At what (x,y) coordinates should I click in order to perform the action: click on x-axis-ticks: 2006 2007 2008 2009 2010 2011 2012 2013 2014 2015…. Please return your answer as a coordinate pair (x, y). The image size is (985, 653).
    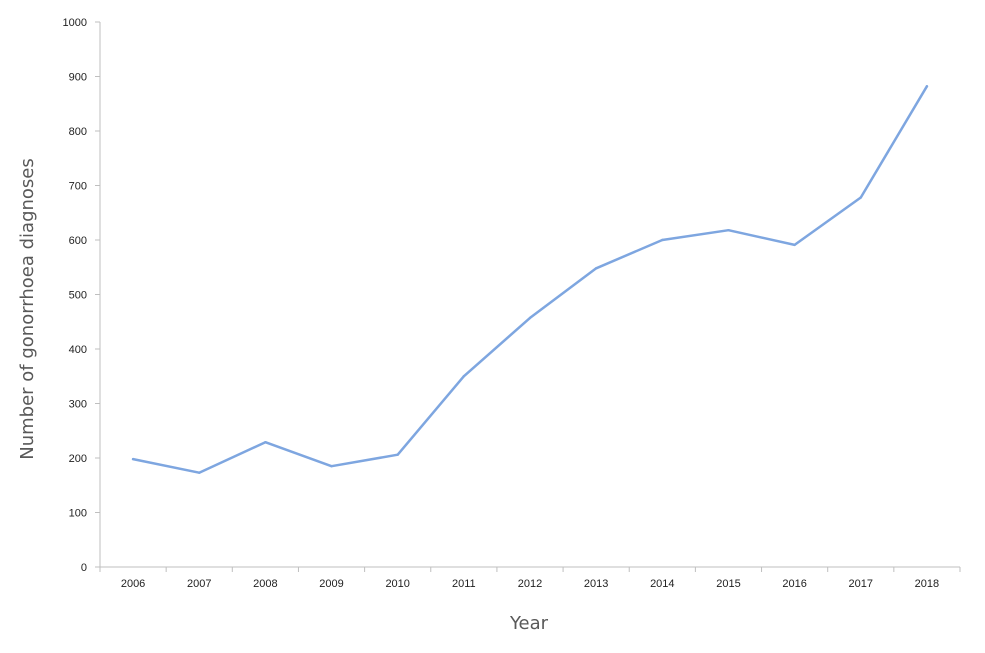
    Looking at the image, I should click on (530, 578).